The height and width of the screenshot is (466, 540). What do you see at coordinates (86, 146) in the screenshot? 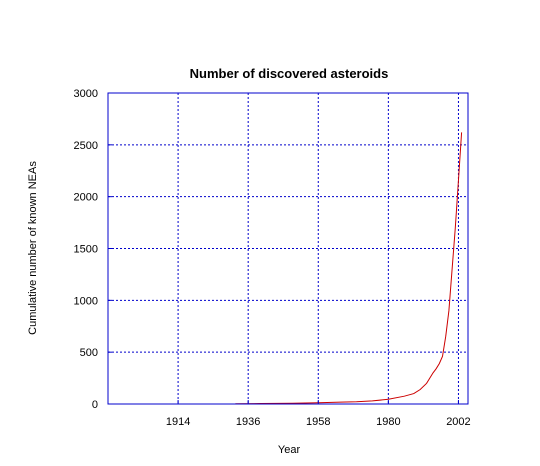
I see `y-tick-label: 2500` at bounding box center [86, 146].